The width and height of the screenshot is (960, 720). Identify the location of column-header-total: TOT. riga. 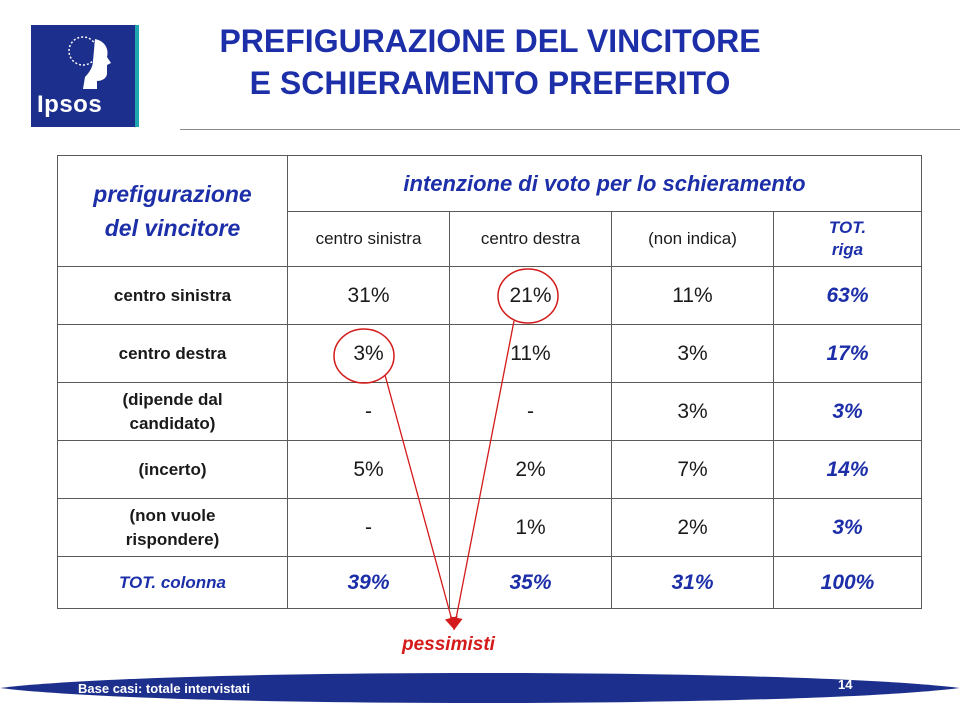
(847, 239).